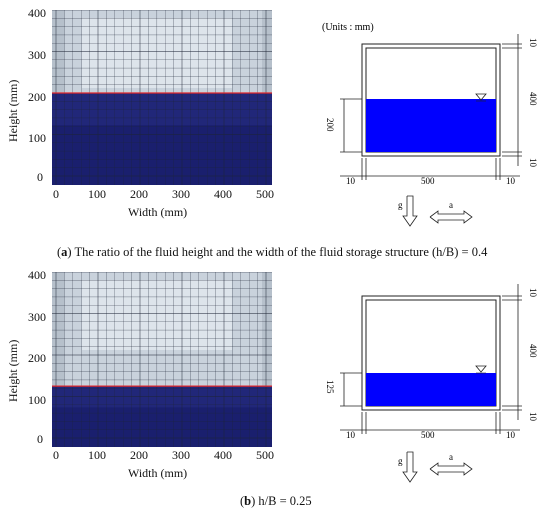 The width and height of the screenshot is (550, 514). Describe the element at coordinates (37, 358) in the screenshot. I see `photo-b-ytick-200: 200` at that location.